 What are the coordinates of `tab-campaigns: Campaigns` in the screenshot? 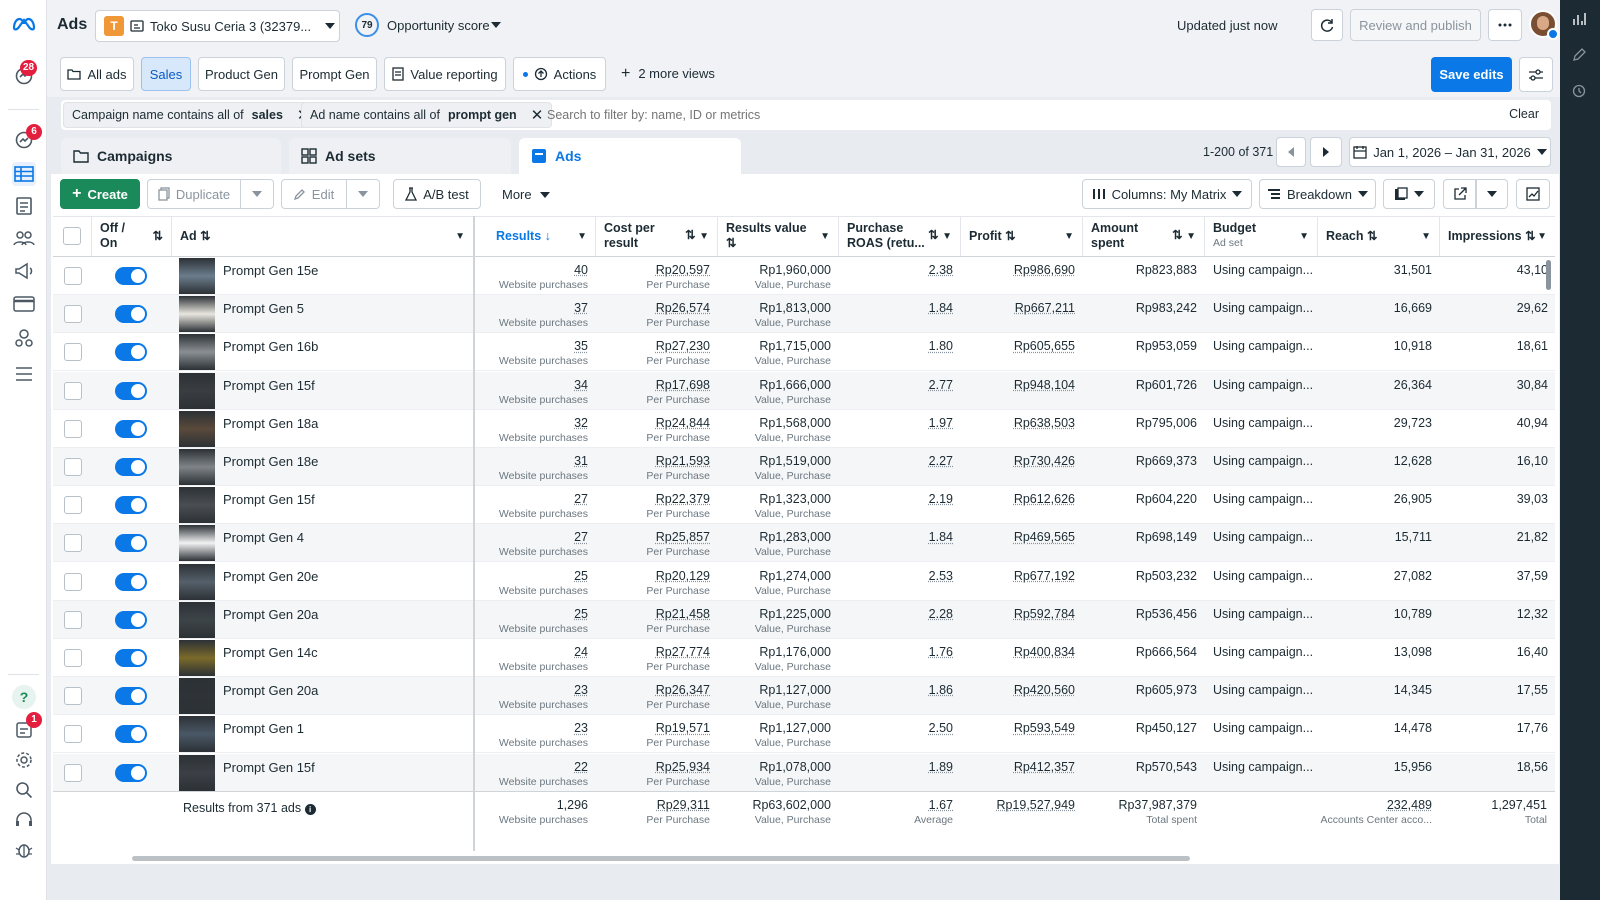 It's located at (171, 156).